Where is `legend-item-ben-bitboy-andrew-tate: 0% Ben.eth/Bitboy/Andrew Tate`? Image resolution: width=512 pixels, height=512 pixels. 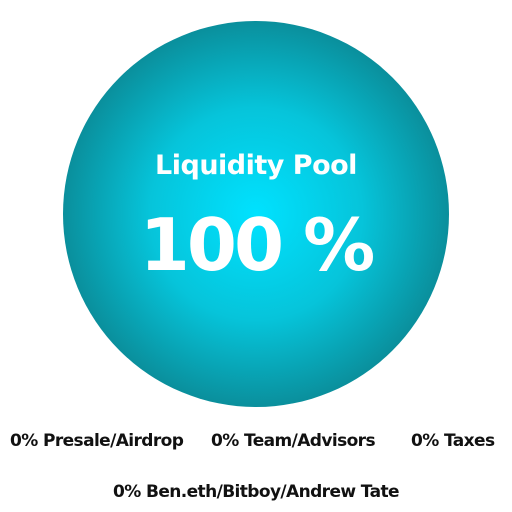 legend-item-ben-bitboy-andrew-tate: 0% Ben.eth/Bitboy/Andrew Tate is located at coordinates (256, 492).